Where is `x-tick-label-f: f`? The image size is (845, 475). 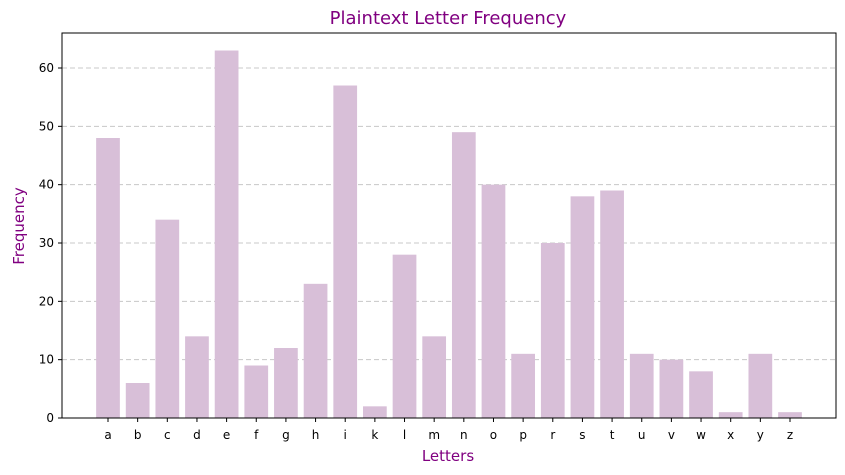 x-tick-label-f: f is located at coordinates (256, 435).